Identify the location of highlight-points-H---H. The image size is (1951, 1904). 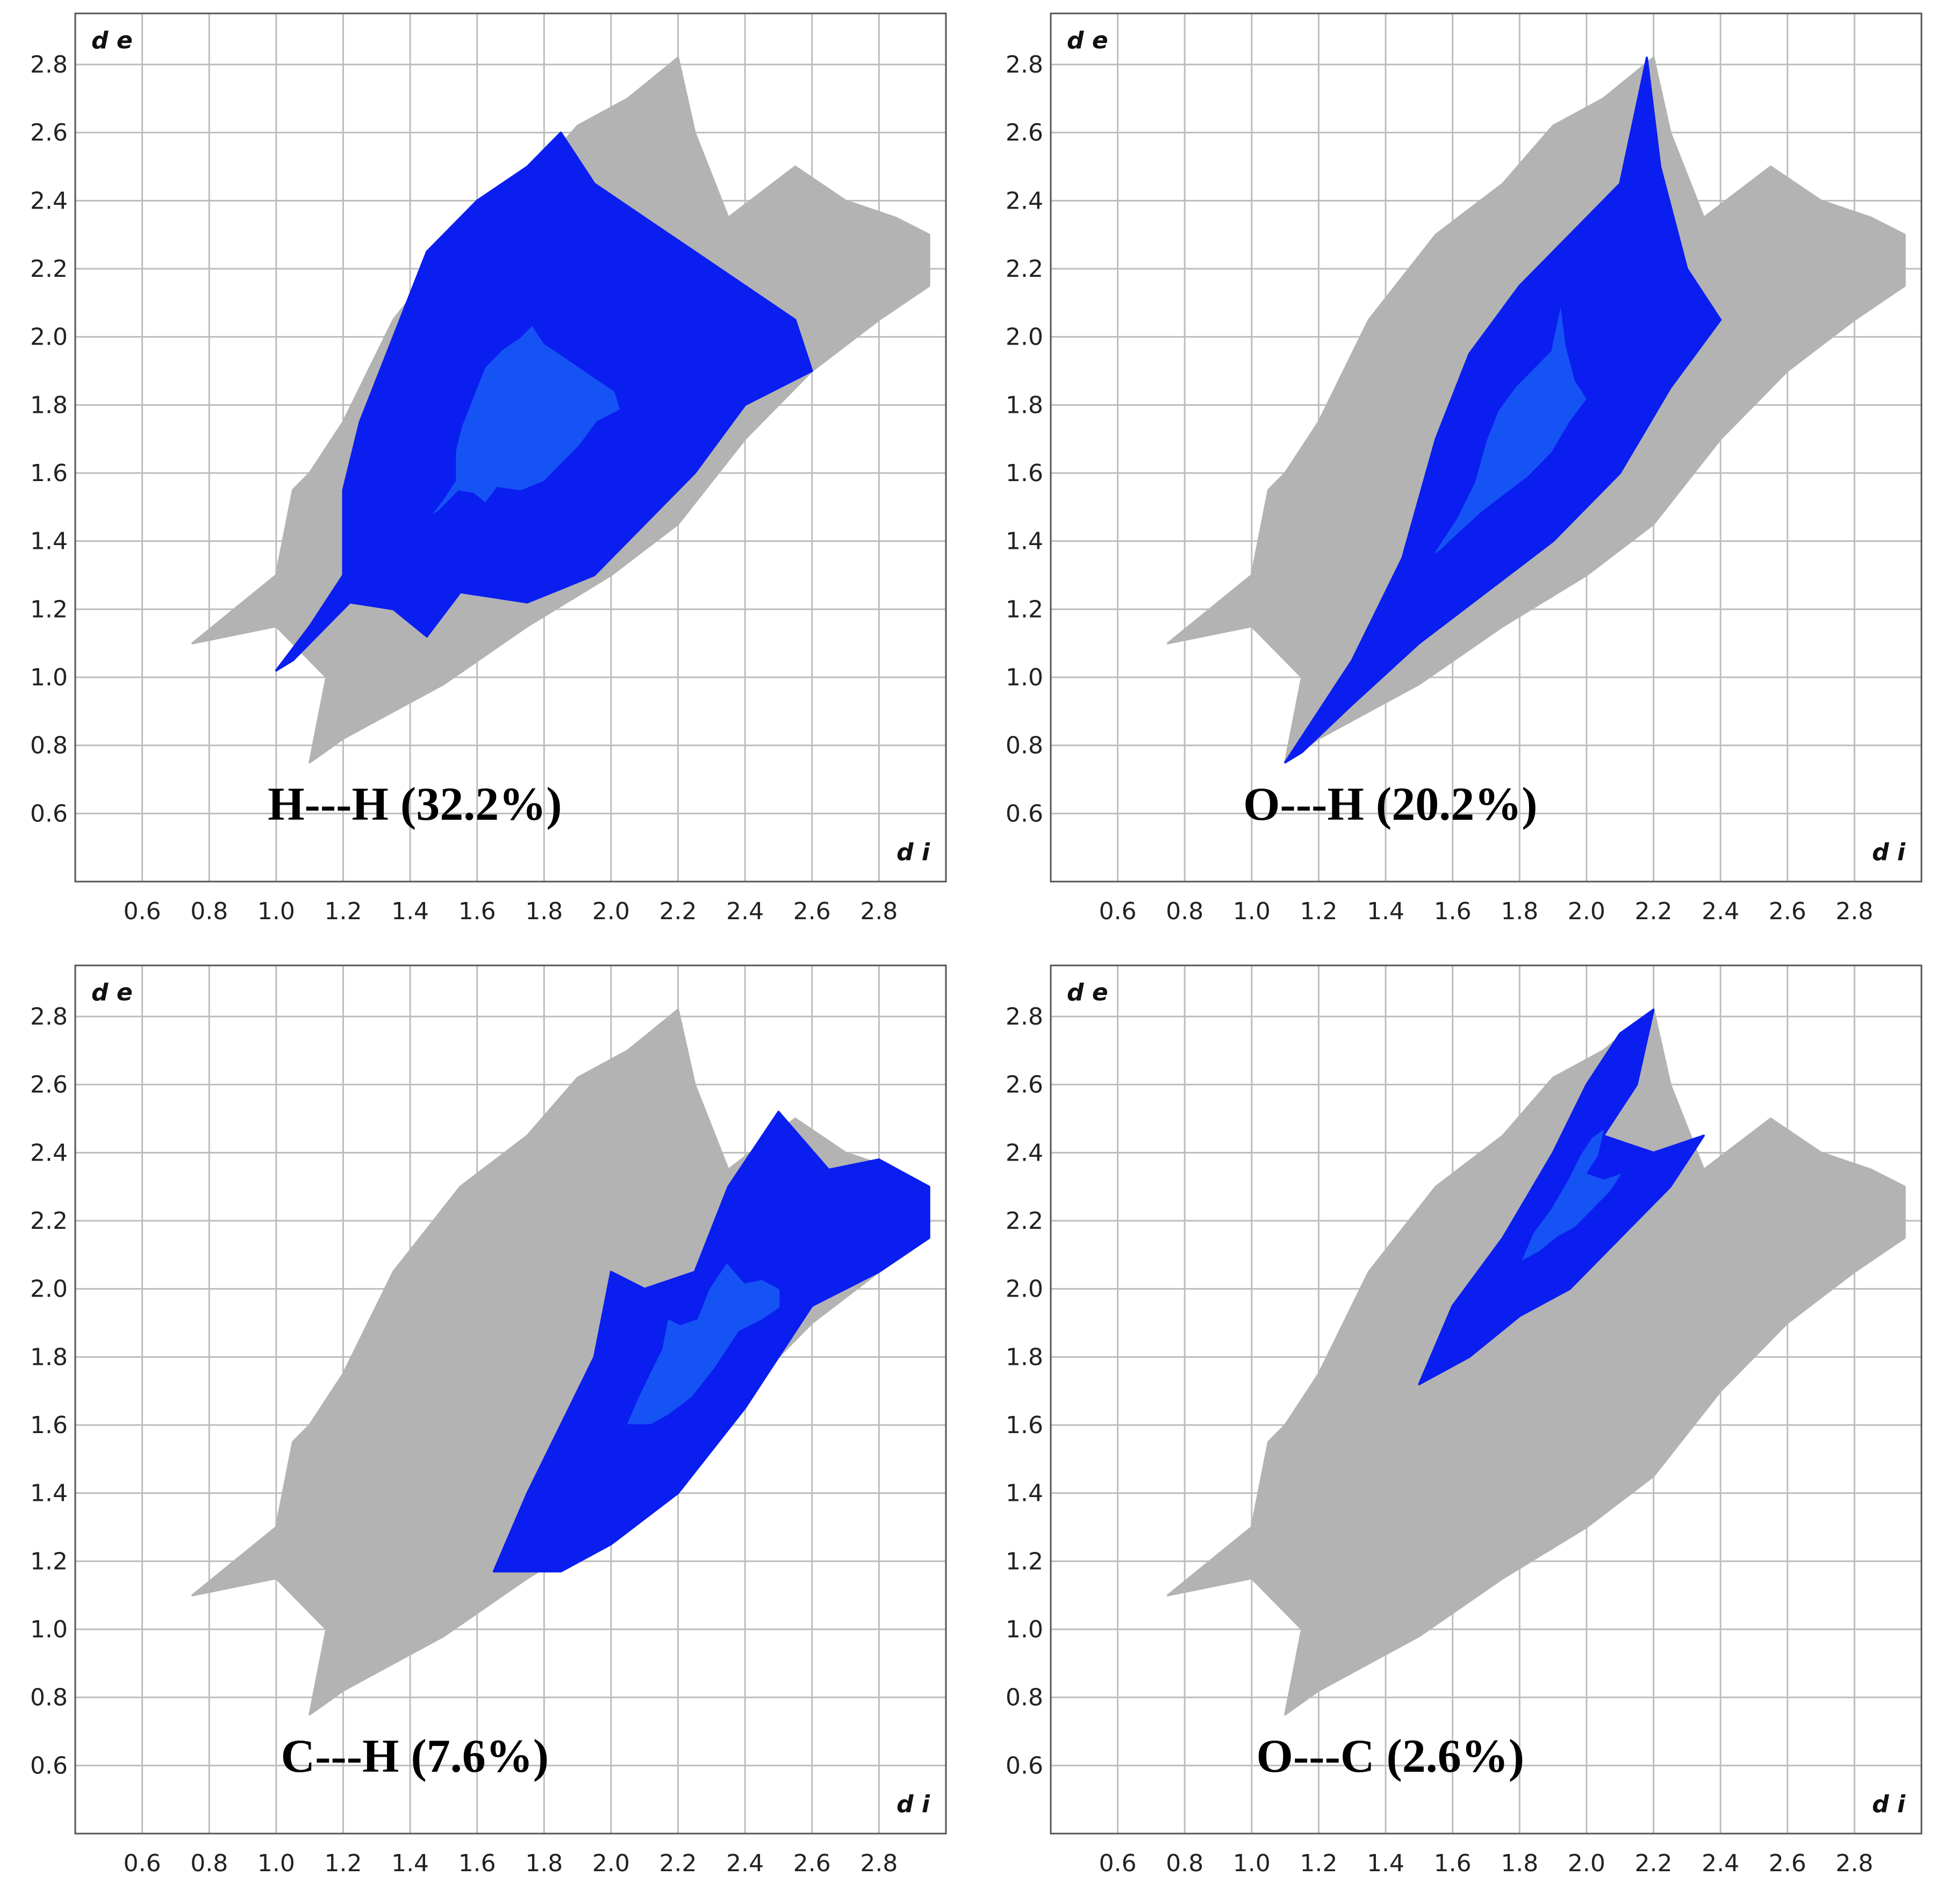
(544, 401).